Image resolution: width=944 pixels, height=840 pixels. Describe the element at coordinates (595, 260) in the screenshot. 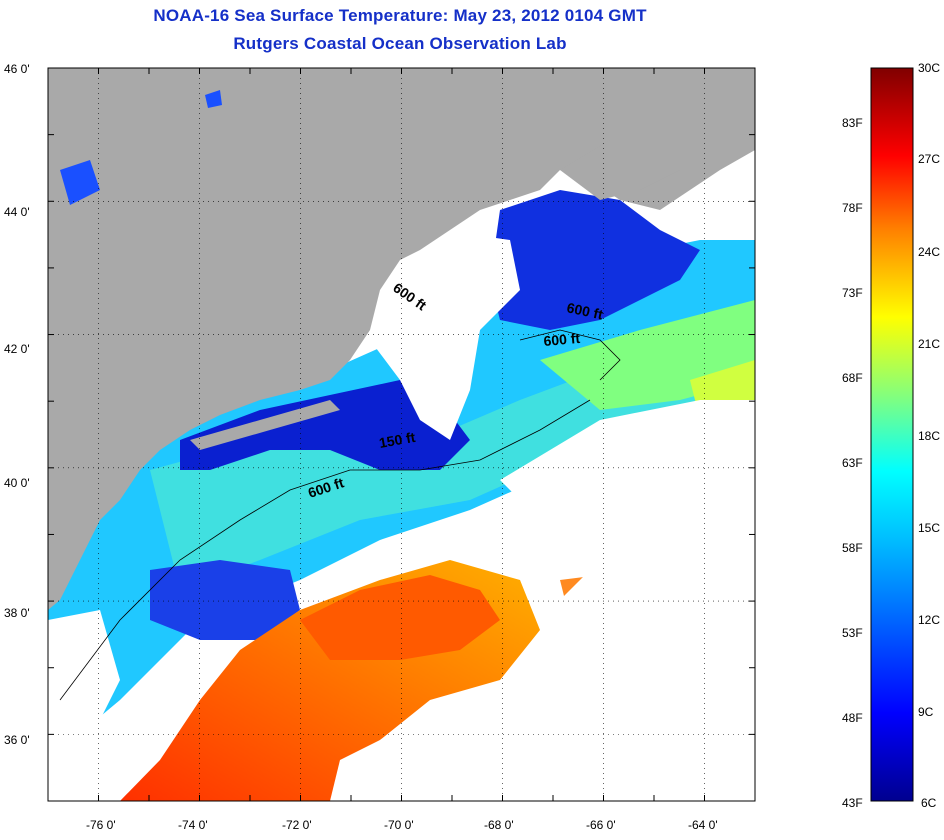

I see `cold-gulf-of-maine` at that location.